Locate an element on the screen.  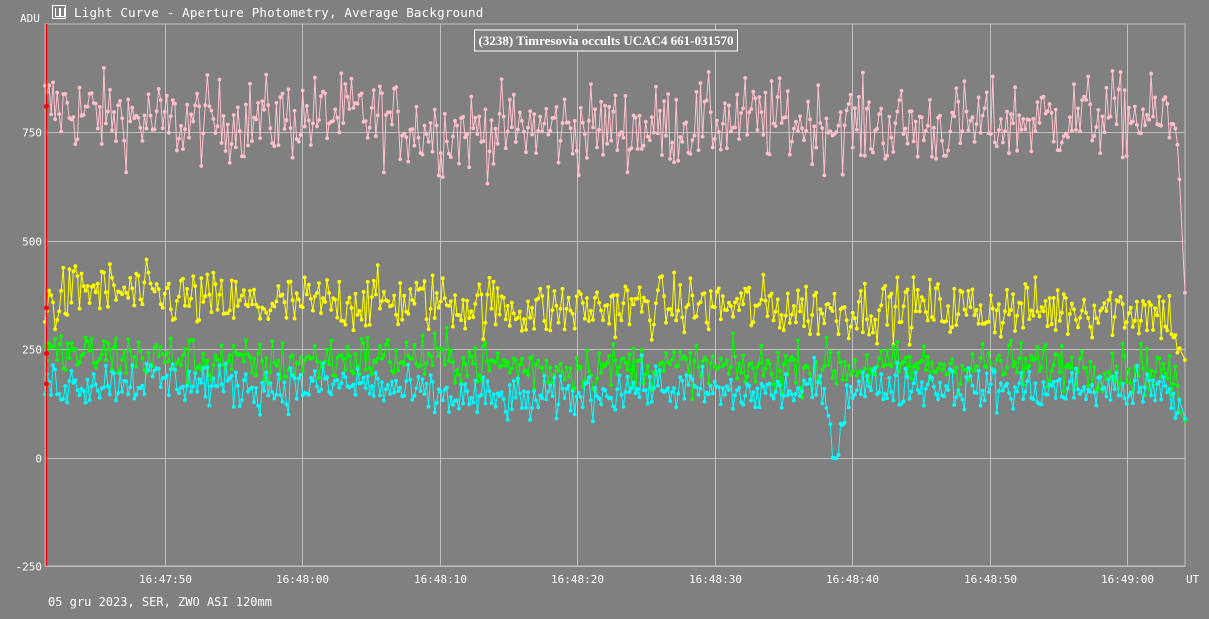
x-tick-label: 16:48:30 is located at coordinates (715, 579).